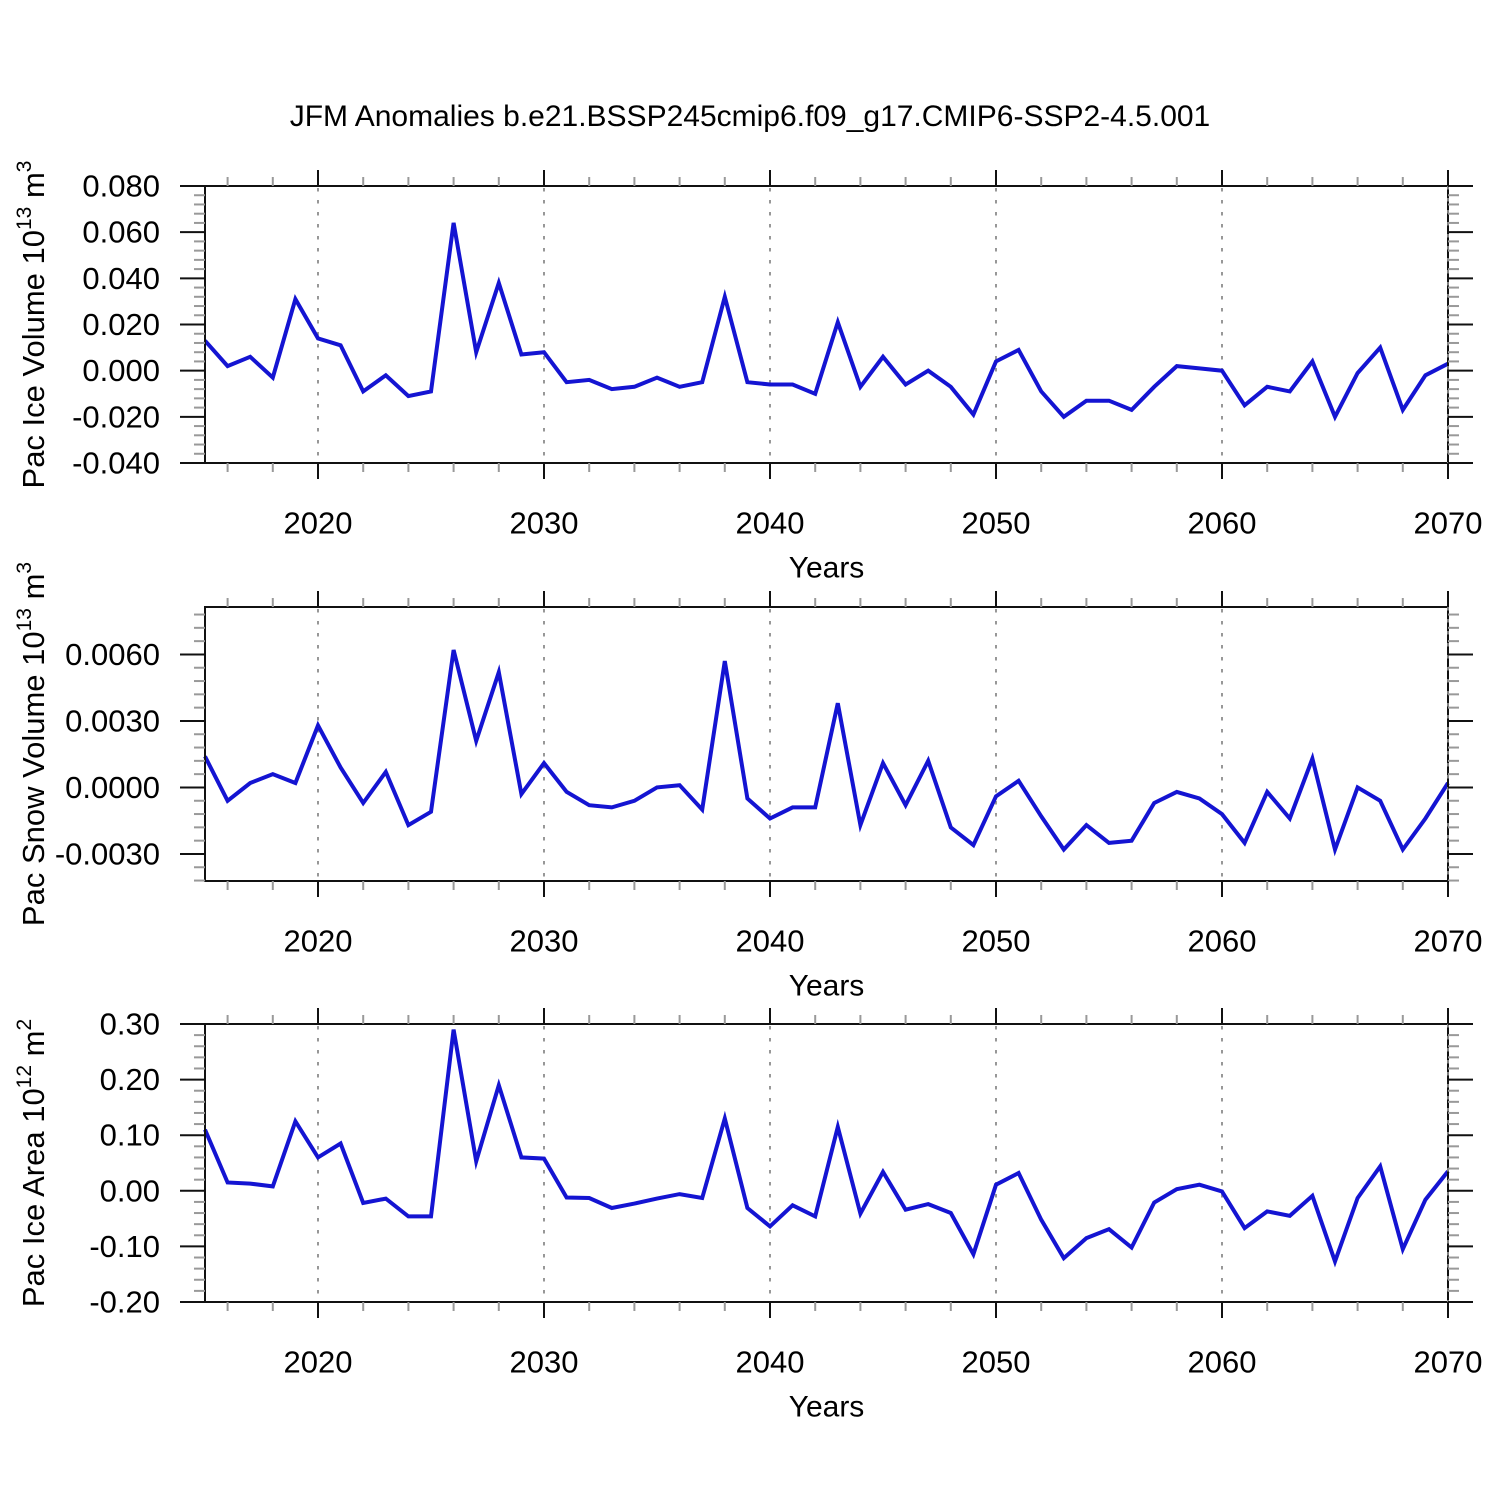  Describe the element at coordinates (121, 278) in the screenshot. I see `y-tick-label: 0.040` at that location.